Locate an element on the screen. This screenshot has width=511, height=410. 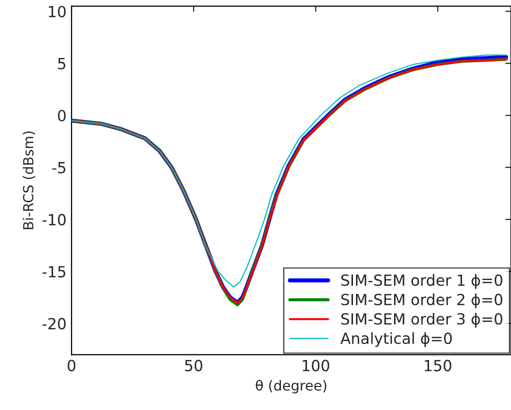
y-axis-title: Bi-RCS (dBsm) is located at coordinates (29, 180).